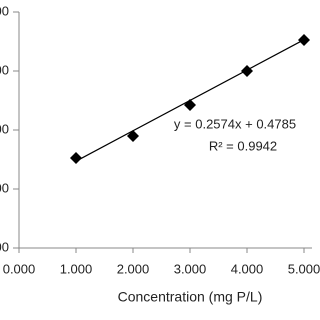 The image size is (320, 320). I want to click on trend-equation: y = 0.2574x + 0.4785, so click(235, 123).